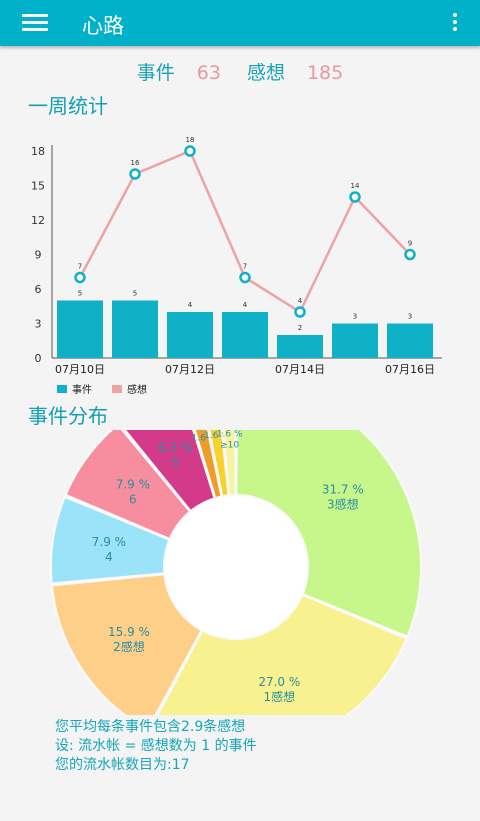 The height and width of the screenshot is (821, 480). What do you see at coordinates (117, 389) in the screenshot?
I see `legend-swatch-thought` at bounding box center [117, 389].